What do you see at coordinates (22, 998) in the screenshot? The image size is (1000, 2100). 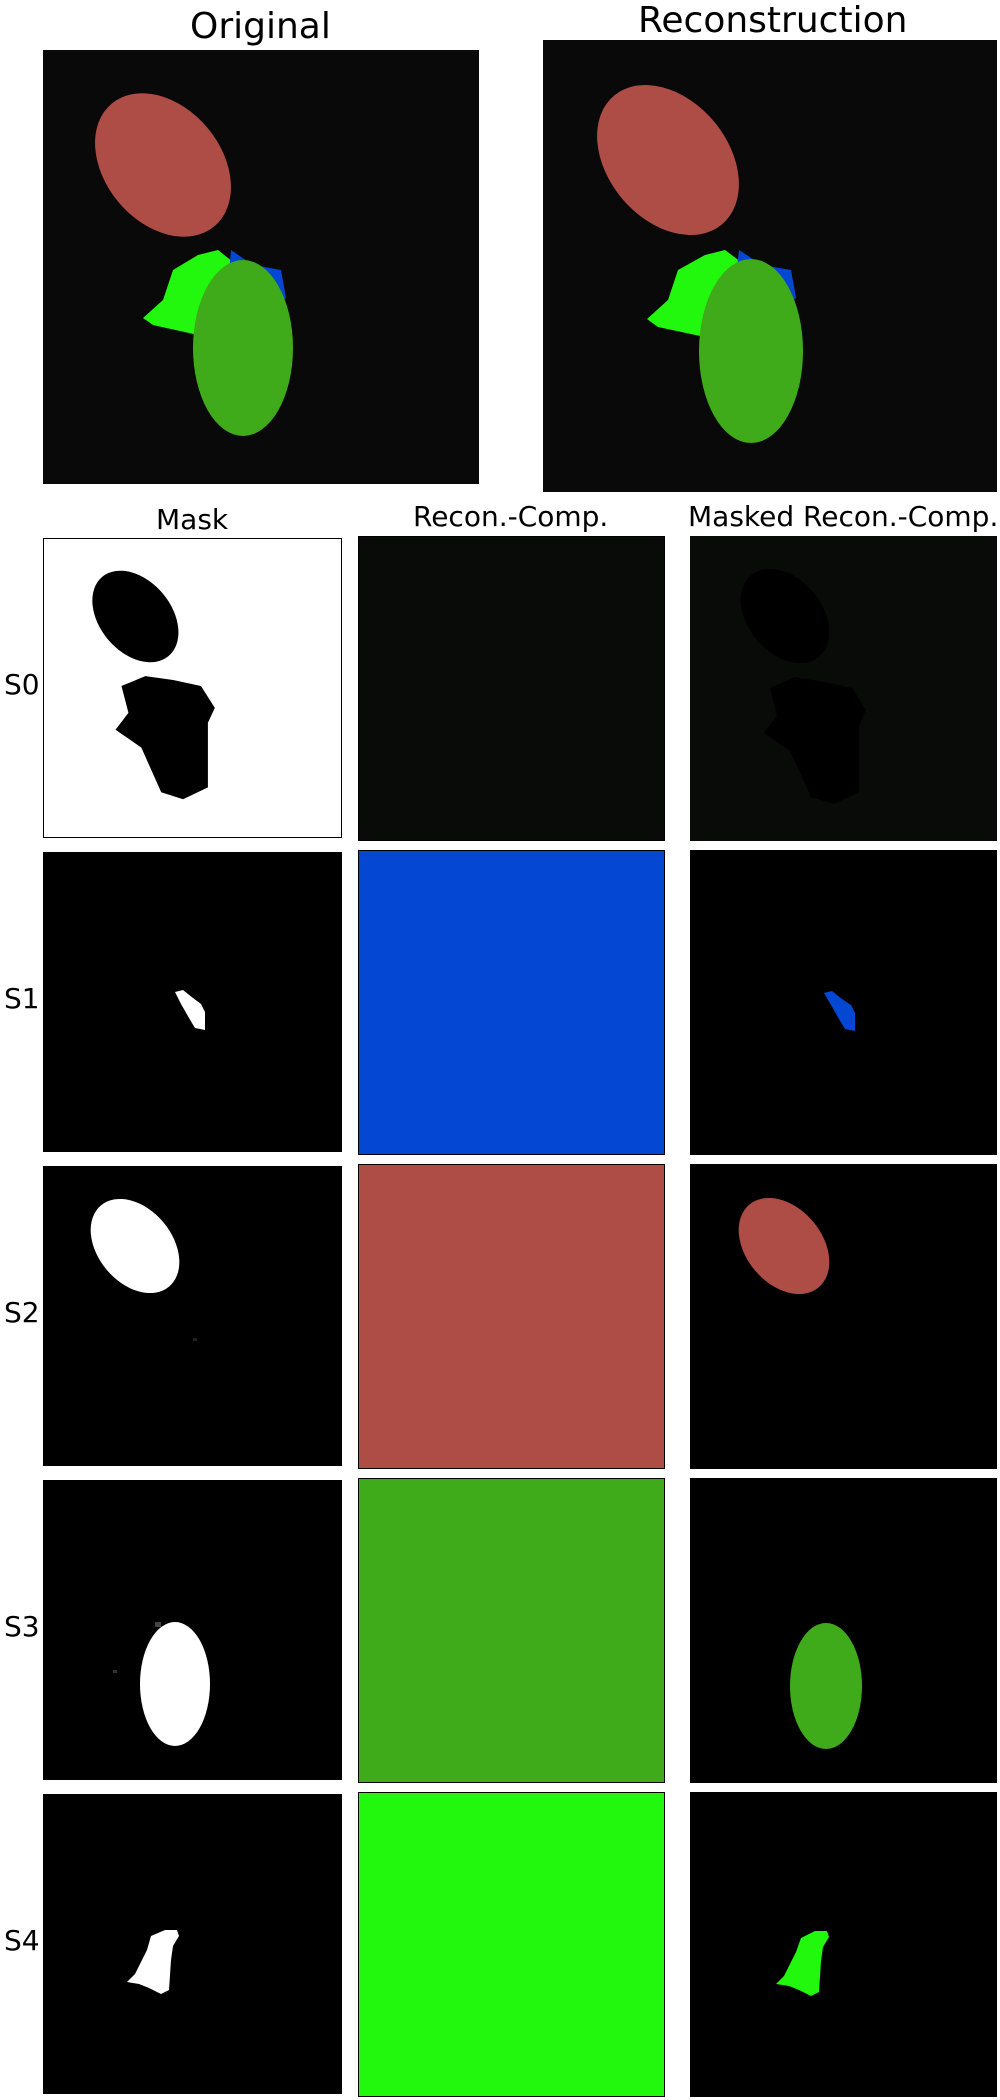 I see `row-label-s1: S1` at bounding box center [22, 998].